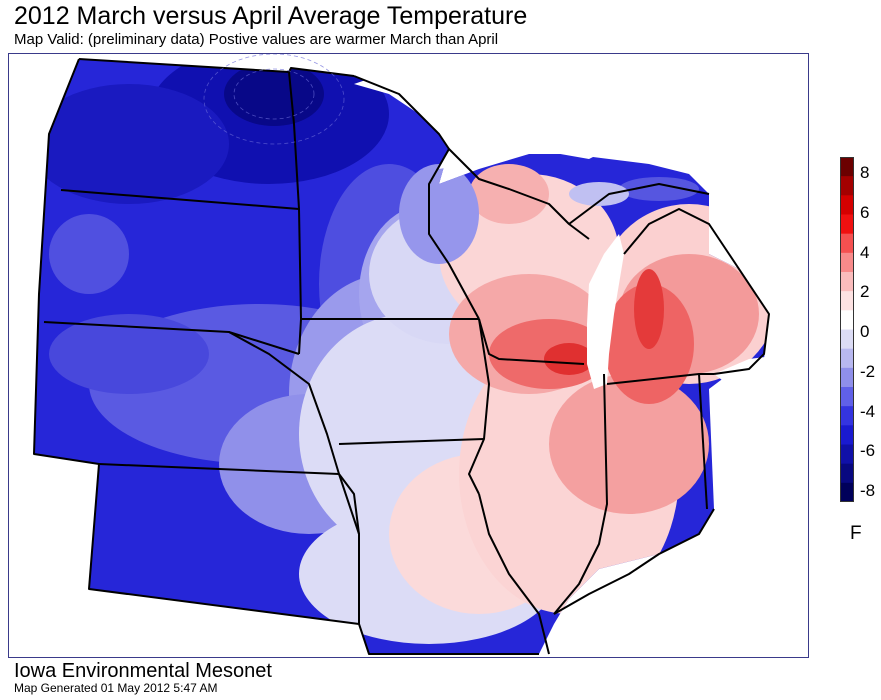  What do you see at coordinates (274, 99) in the screenshot?
I see `contour-lines` at bounding box center [274, 99].